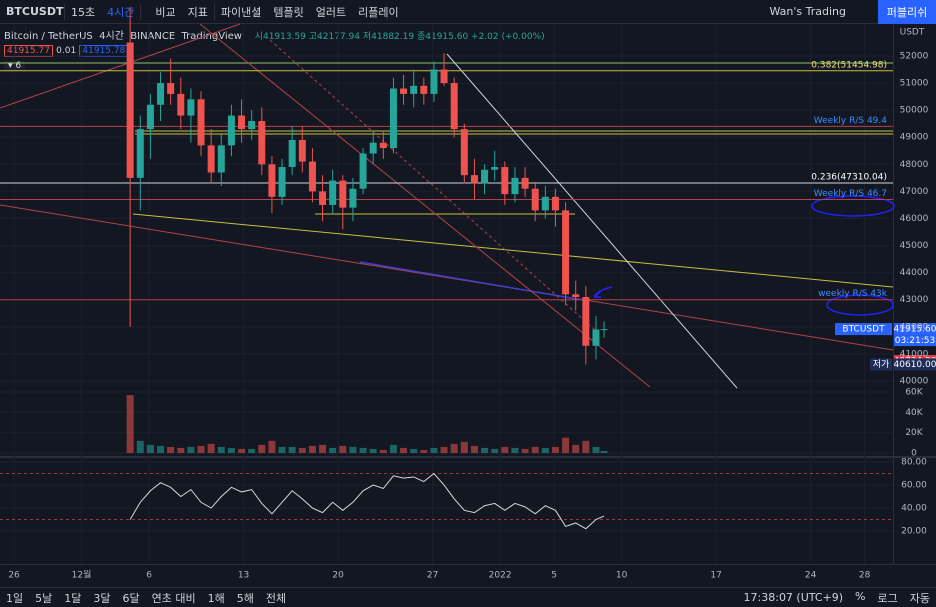 The width and height of the screenshot is (936, 607). Describe the element at coordinates (245, 598) in the screenshot. I see `range-button: 5해` at that location.